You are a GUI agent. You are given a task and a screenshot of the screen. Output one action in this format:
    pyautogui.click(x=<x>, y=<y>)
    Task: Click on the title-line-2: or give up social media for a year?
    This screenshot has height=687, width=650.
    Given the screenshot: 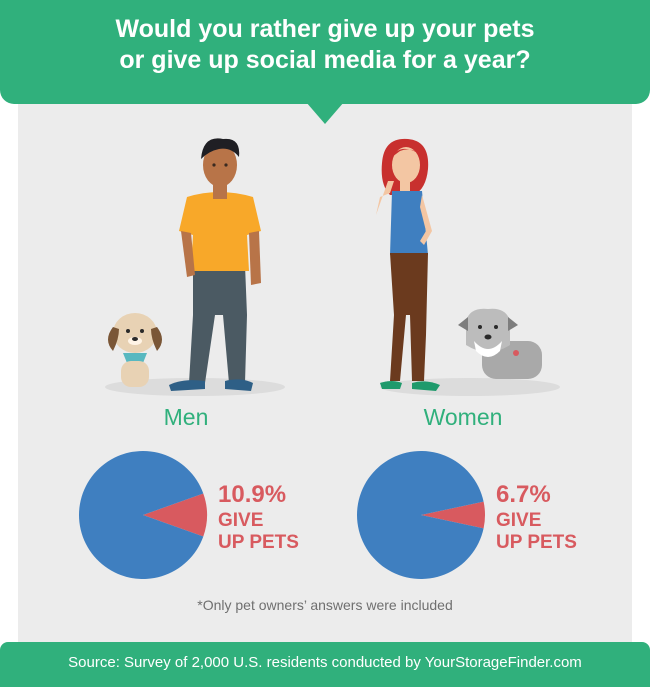 What is the action you would take?
    pyautogui.click(x=325, y=60)
    